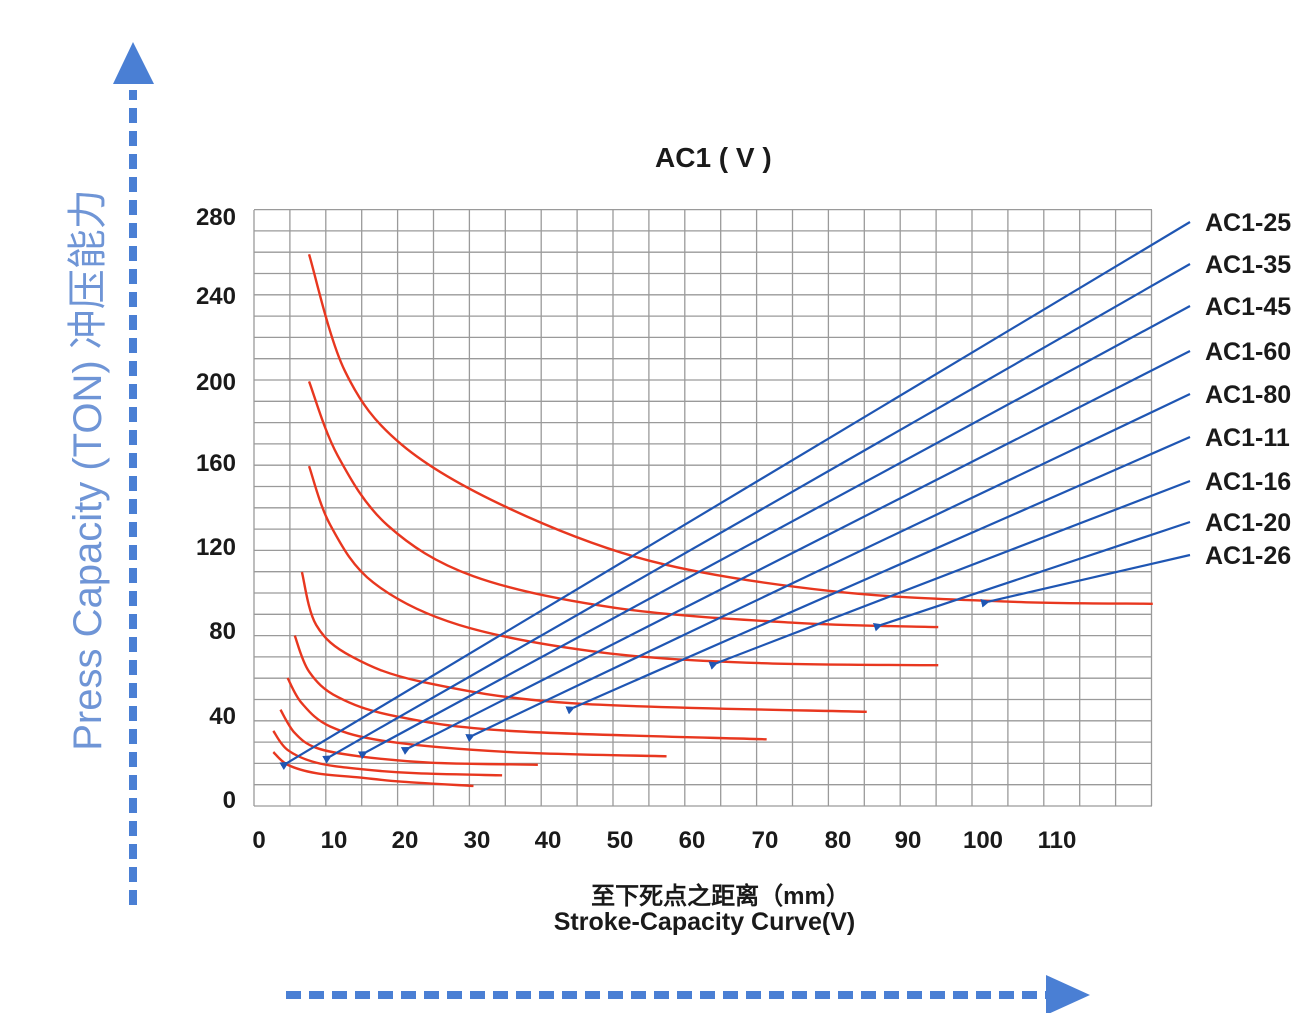 This screenshot has height=1013, width=1301. Describe the element at coordinates (1248, 352) in the screenshot. I see `legend-ac1-60: AC1-60` at that location.